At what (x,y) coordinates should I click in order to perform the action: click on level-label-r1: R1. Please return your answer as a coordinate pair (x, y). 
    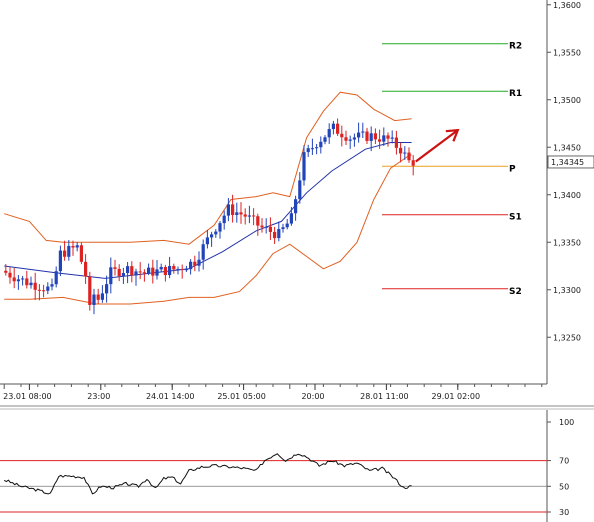
    Looking at the image, I should click on (515, 94).